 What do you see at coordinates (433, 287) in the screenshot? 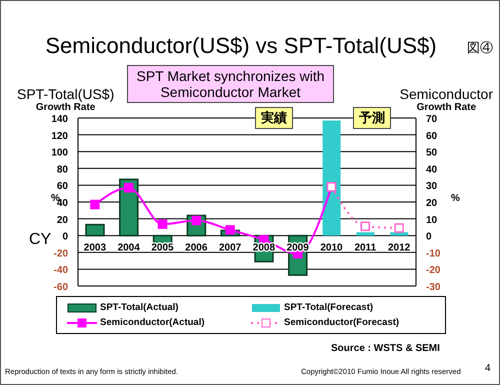
I see `y2-tick-label: -30` at bounding box center [433, 287].